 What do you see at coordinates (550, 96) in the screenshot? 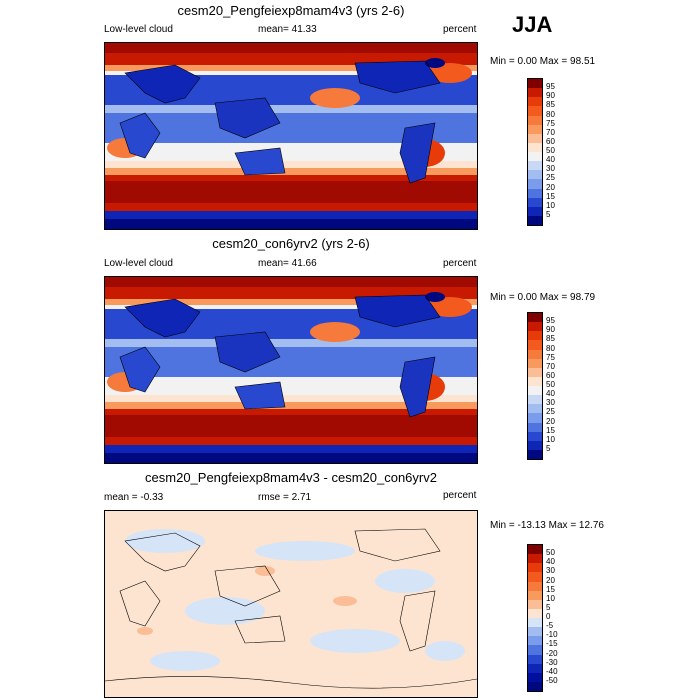
I see `panel1-colorbar-tick-label: 90` at bounding box center [550, 96].